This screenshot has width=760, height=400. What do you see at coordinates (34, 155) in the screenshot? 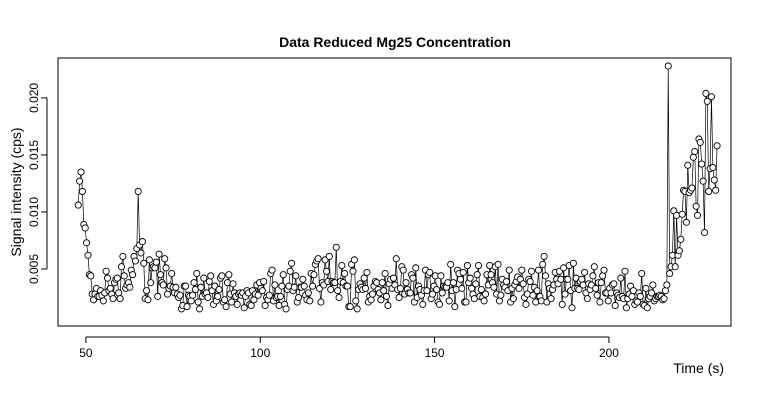
I see `y-tick-label: 0.015` at bounding box center [34, 155].